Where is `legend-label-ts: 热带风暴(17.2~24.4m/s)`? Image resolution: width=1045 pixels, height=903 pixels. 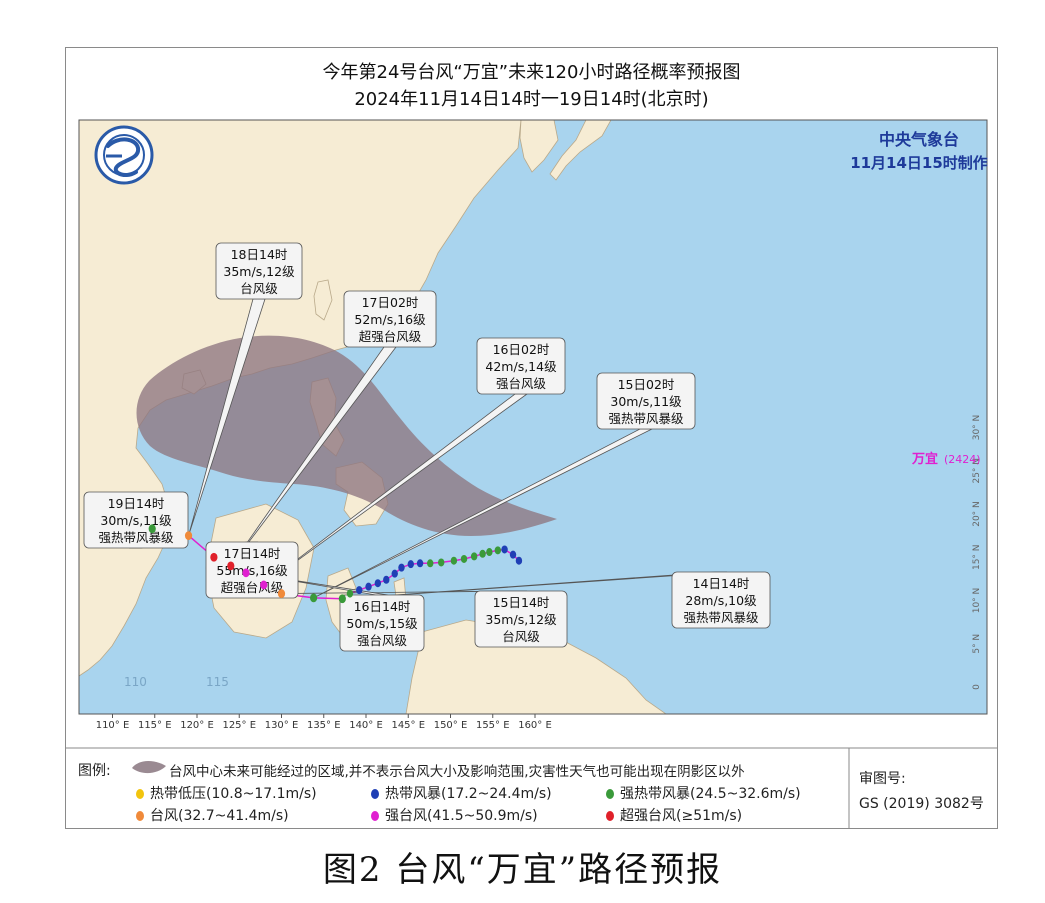
legend-label-ts: 热带风暴(17.2~24.4m/s) is located at coordinates (468, 794).